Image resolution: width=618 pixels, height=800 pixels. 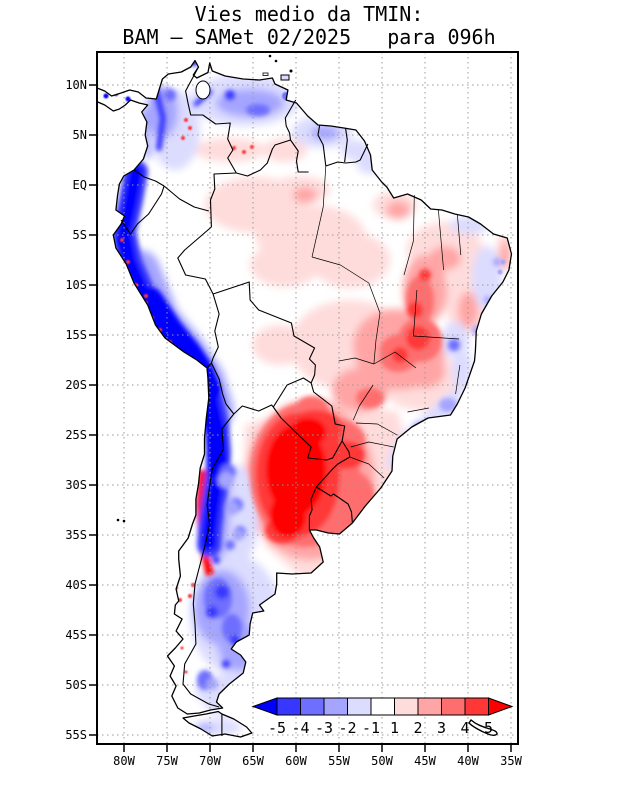 What do you see at coordinates (425, 761) in the screenshot?
I see `lon-label: 45W` at bounding box center [425, 761].